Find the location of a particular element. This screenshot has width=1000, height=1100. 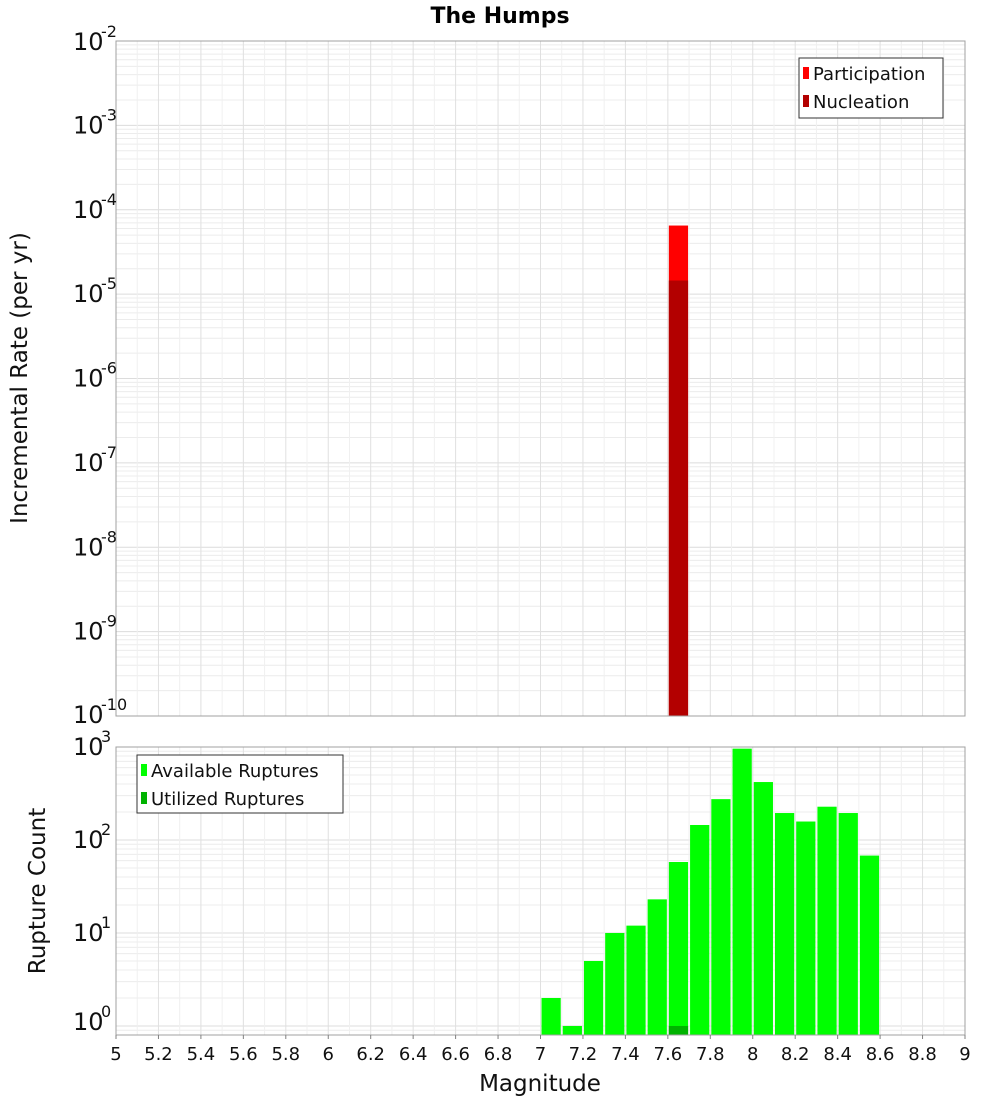

y-tick-exponent: -9 is located at coordinates (109, 621).